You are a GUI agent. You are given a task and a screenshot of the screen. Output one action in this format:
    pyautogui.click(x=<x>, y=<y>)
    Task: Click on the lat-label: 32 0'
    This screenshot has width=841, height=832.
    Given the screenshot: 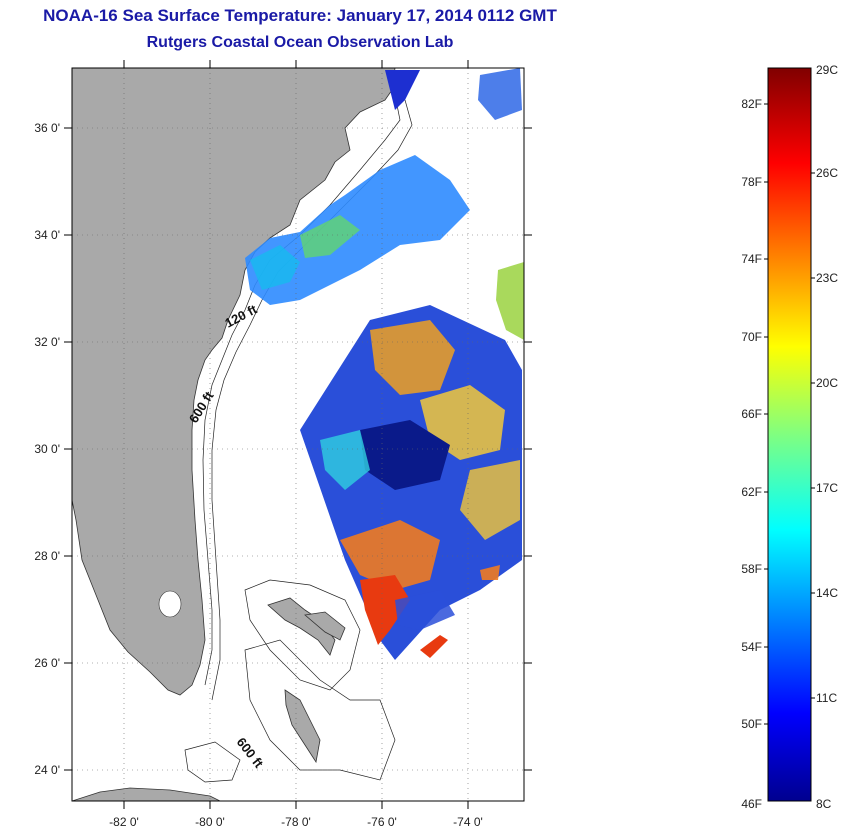 What is the action you would take?
    pyautogui.click(x=47, y=342)
    